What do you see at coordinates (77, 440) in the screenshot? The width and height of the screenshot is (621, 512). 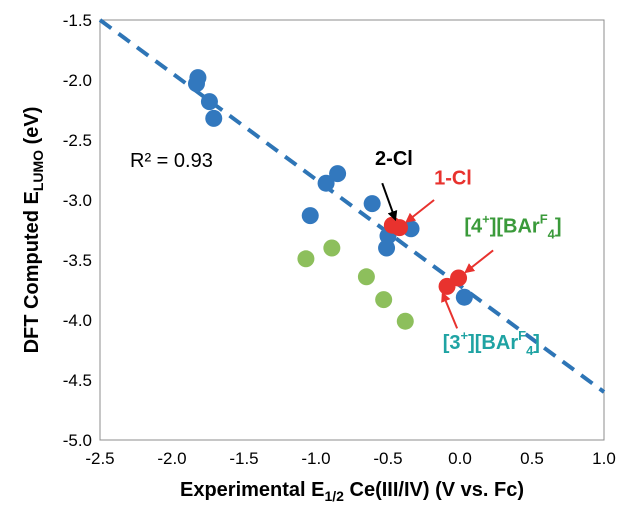 I see `y-tick-label: -5.0` at bounding box center [77, 440].